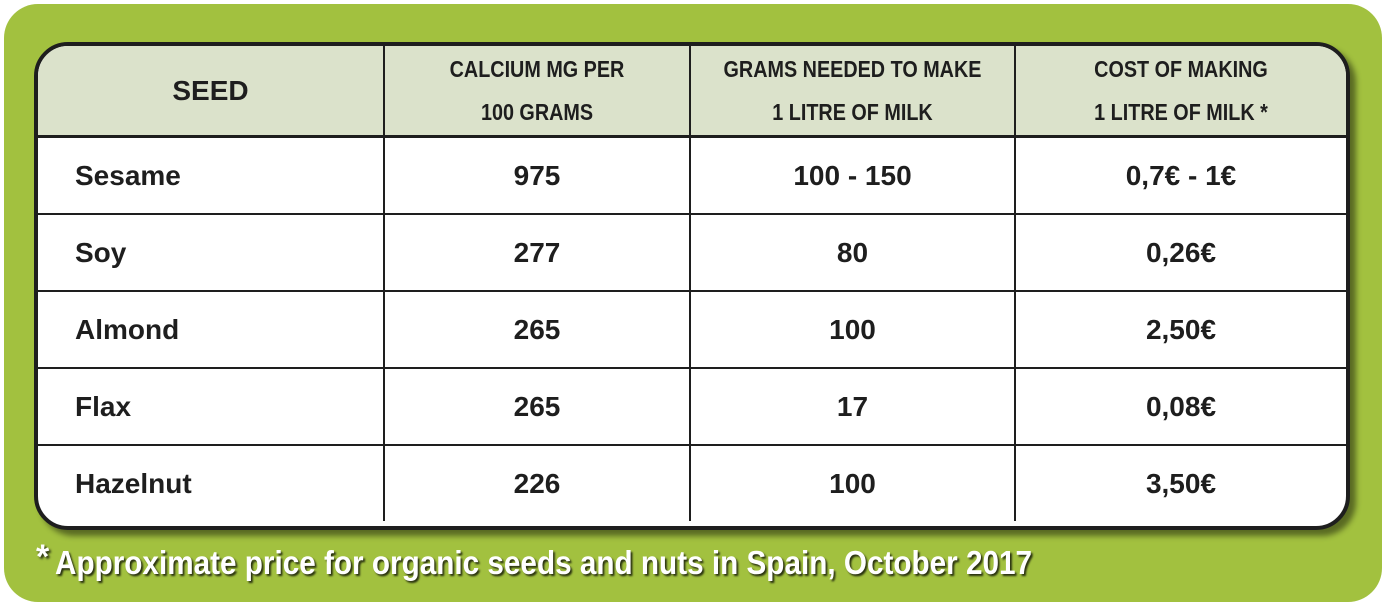 The width and height of the screenshot is (1387, 608). What do you see at coordinates (853, 407) in the screenshot?
I see `grams-value: 17` at bounding box center [853, 407].